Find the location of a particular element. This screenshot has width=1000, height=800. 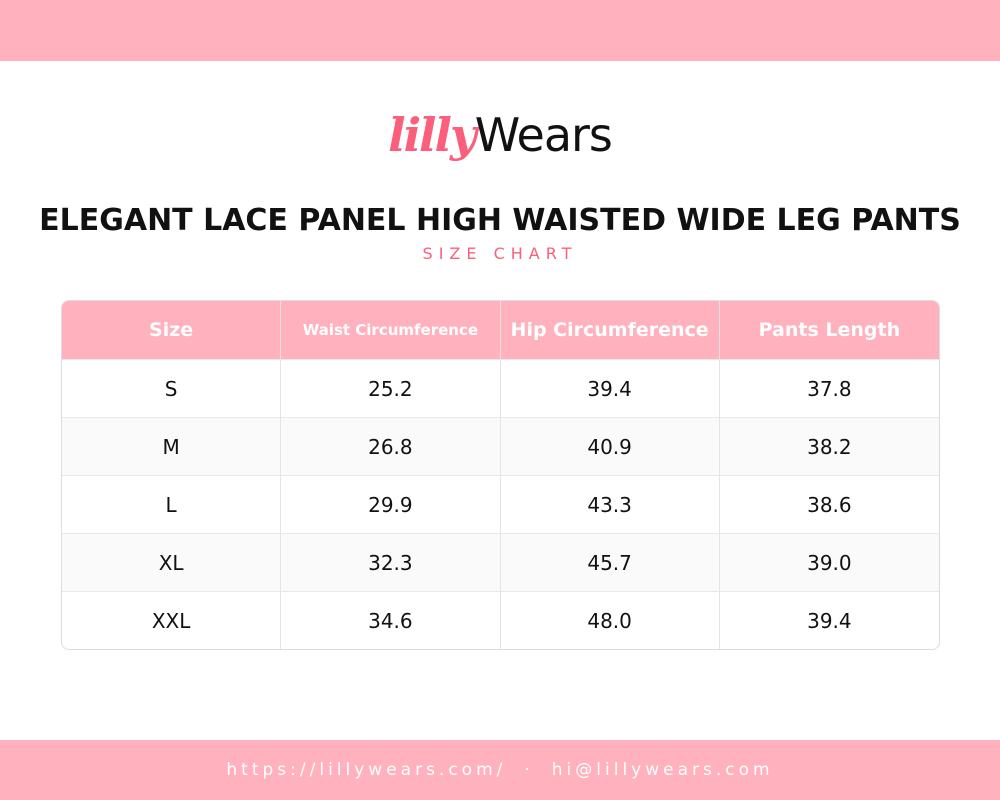

table-cell: M is located at coordinates (172, 446).